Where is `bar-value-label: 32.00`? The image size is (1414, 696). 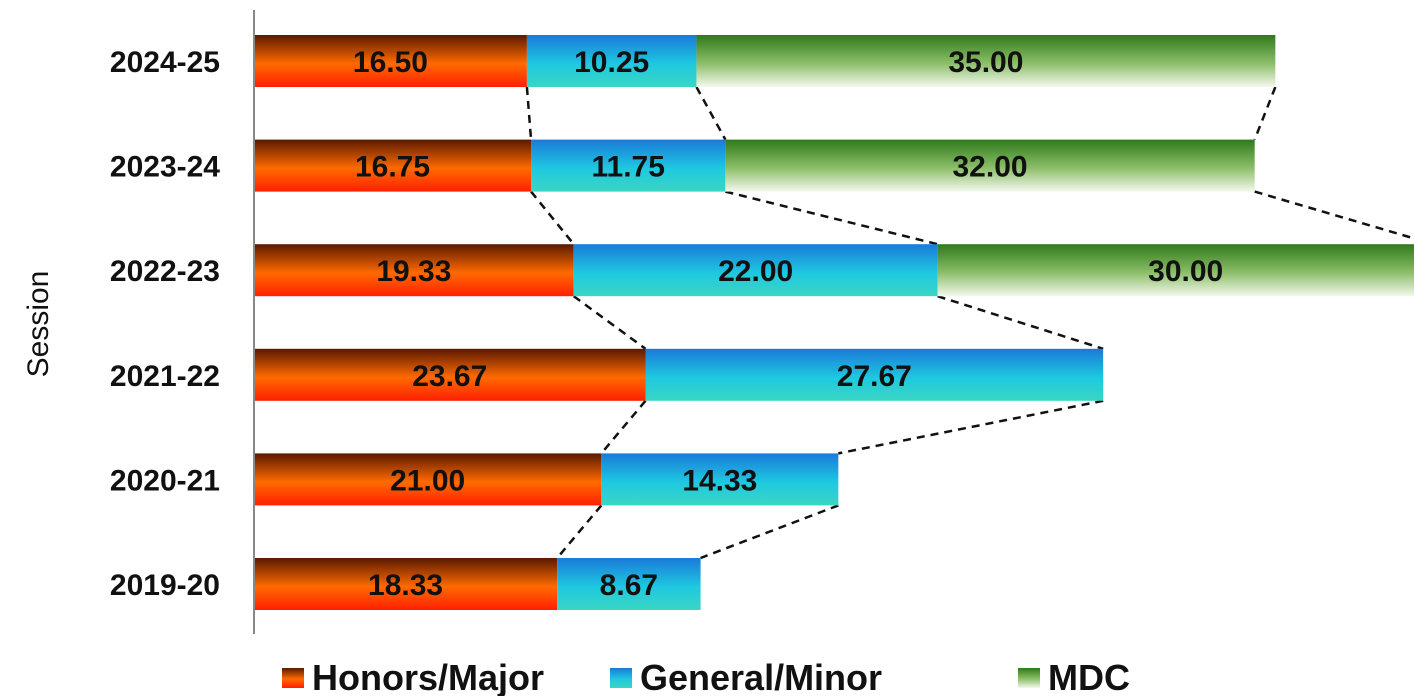 bar-value-label: 32.00 is located at coordinates (989, 167).